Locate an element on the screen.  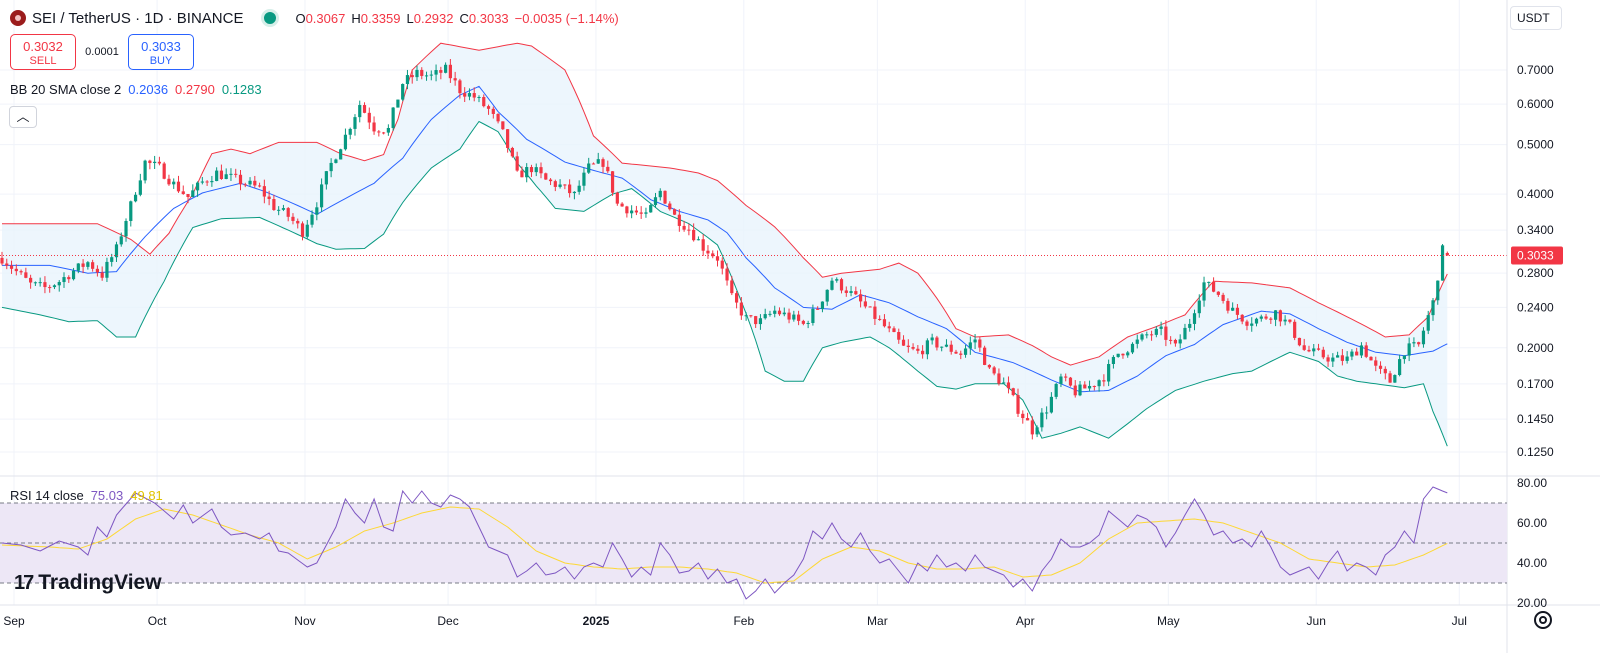
rsi-tick-label: 40.00 is located at coordinates (1532, 563).